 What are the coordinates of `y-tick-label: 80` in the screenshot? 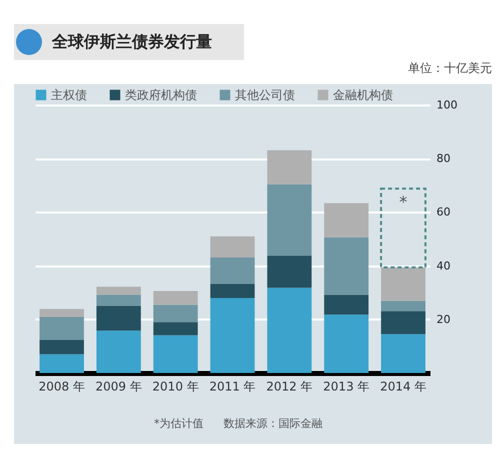 It's located at (443, 159).